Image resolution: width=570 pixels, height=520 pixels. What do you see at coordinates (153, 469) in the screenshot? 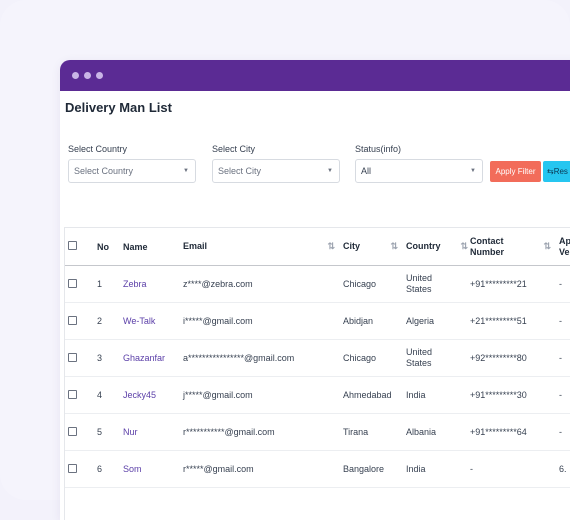
I see `row-name-link: Som` at bounding box center [153, 469].